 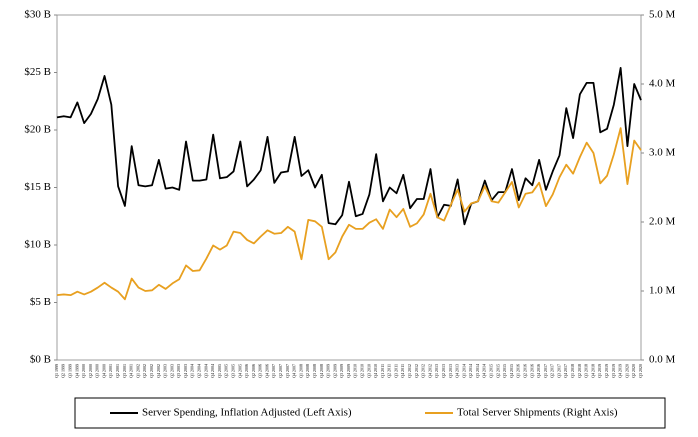 I want to click on x-tick-label: Q4 2009, so click(x=348, y=371).